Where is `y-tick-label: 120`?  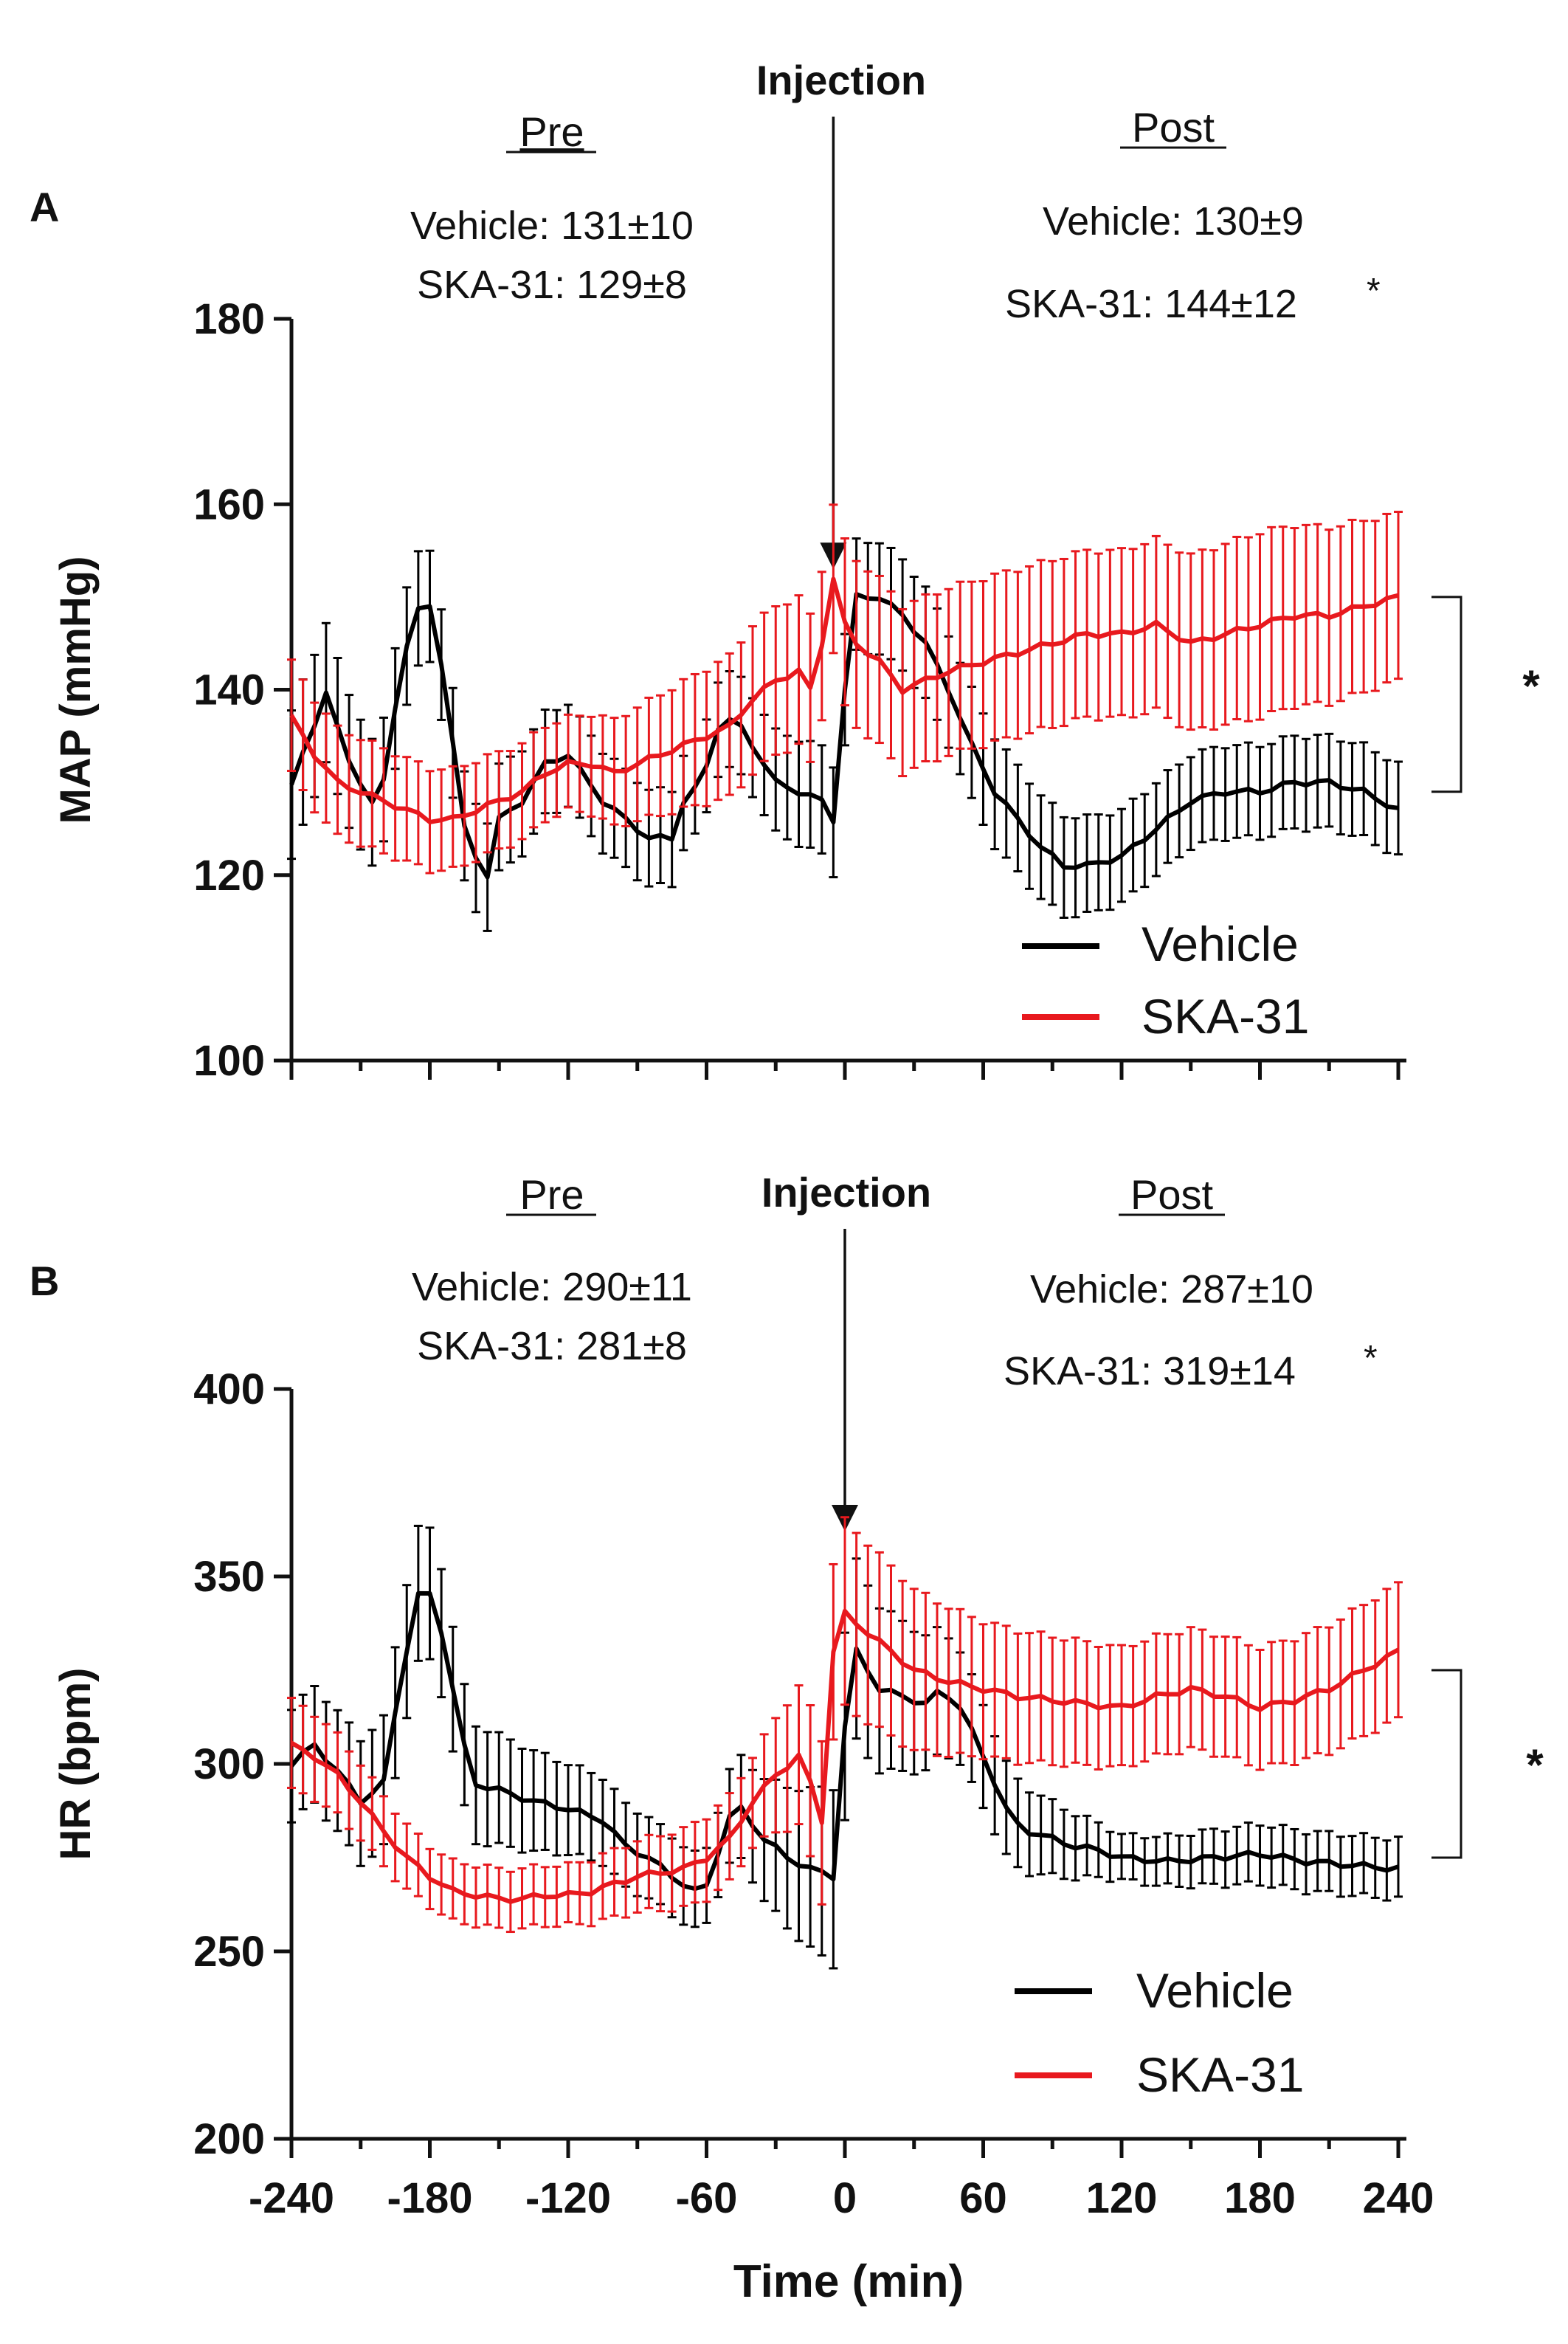
y-tick-label: 120 is located at coordinates (229, 876).